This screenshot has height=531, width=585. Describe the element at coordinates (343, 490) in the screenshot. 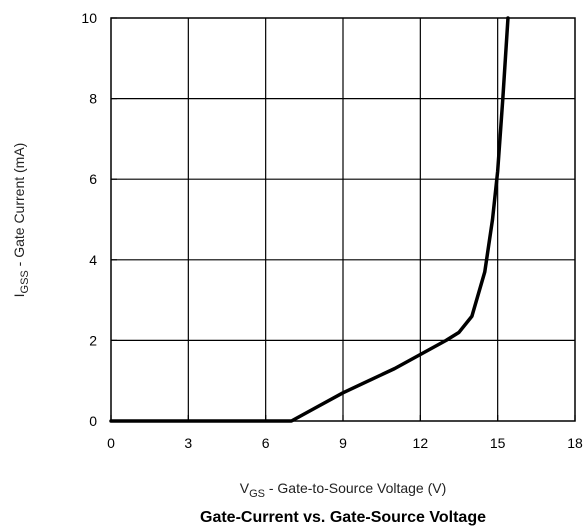

I see `x-axis-label: VGS - Gate-to-Source Voltage (V)` at that location.